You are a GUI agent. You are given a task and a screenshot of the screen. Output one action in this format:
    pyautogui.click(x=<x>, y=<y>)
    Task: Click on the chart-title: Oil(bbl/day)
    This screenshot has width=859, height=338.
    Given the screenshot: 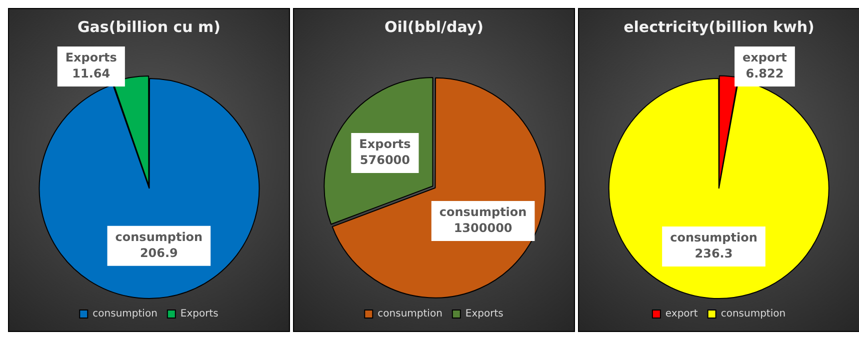 What is the action you would take?
    pyautogui.click(x=434, y=27)
    